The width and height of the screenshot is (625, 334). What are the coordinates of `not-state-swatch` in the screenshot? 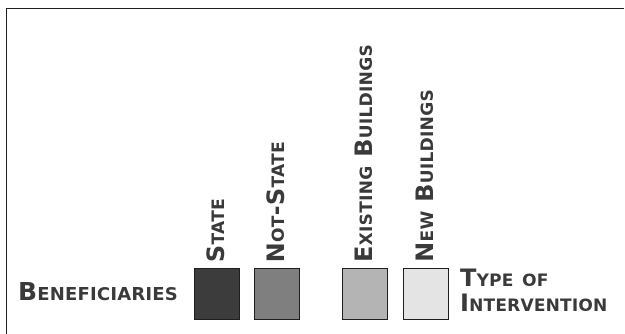 It's located at (277, 294).